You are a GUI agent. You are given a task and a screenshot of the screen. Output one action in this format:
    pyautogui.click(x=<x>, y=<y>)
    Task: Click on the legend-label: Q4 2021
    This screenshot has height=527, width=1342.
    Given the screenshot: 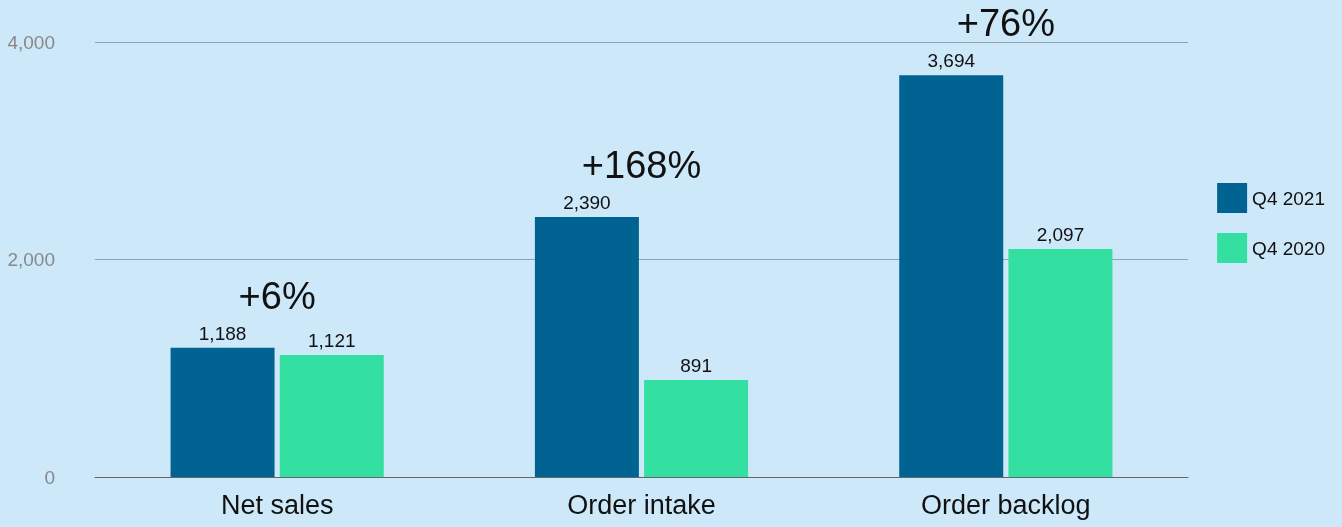 What is the action you would take?
    pyautogui.click(x=1289, y=198)
    